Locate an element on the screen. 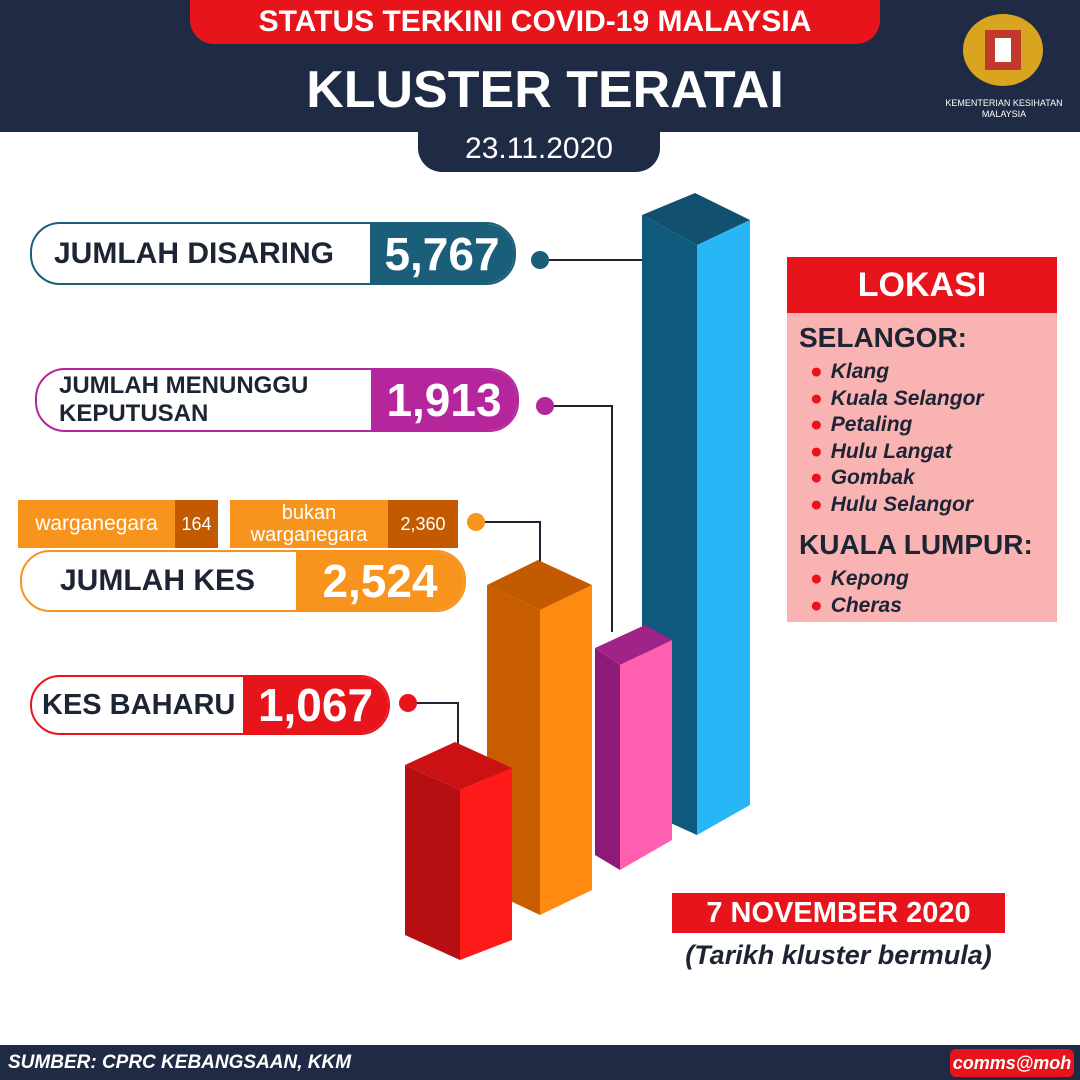 The width and height of the screenshot is (1080, 1080). breakdown-box: warganegara 164 is located at coordinates (118, 524).